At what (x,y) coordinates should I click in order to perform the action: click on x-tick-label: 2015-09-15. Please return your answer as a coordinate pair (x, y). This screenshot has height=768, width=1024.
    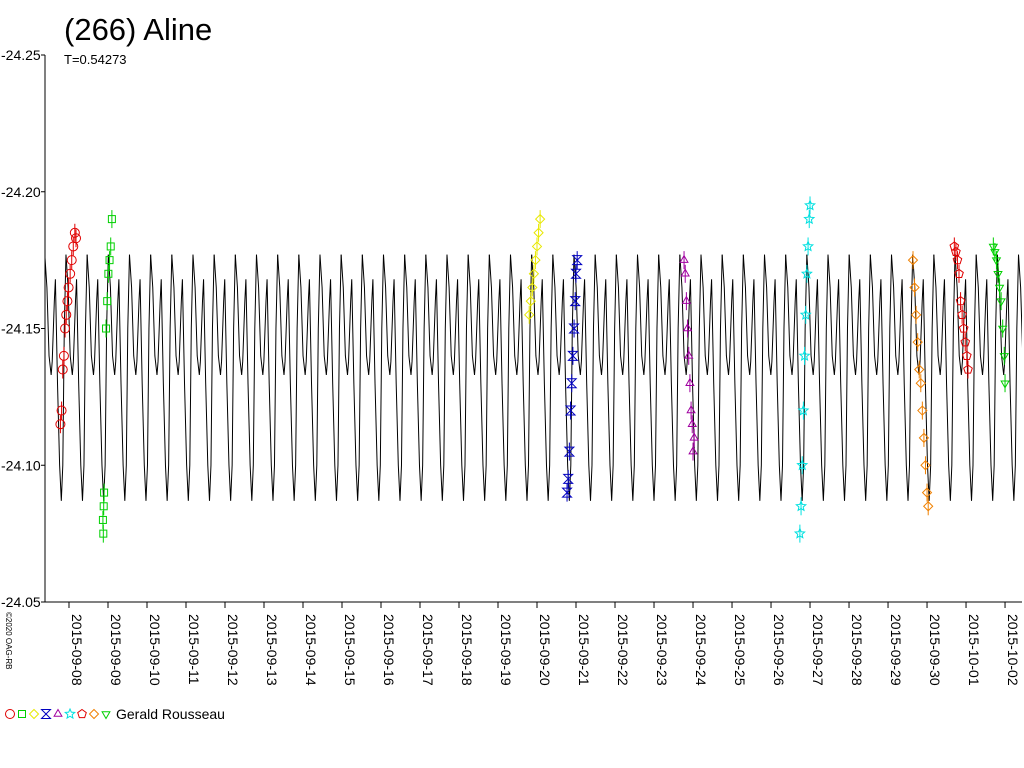
    Looking at the image, I should click on (350, 650).